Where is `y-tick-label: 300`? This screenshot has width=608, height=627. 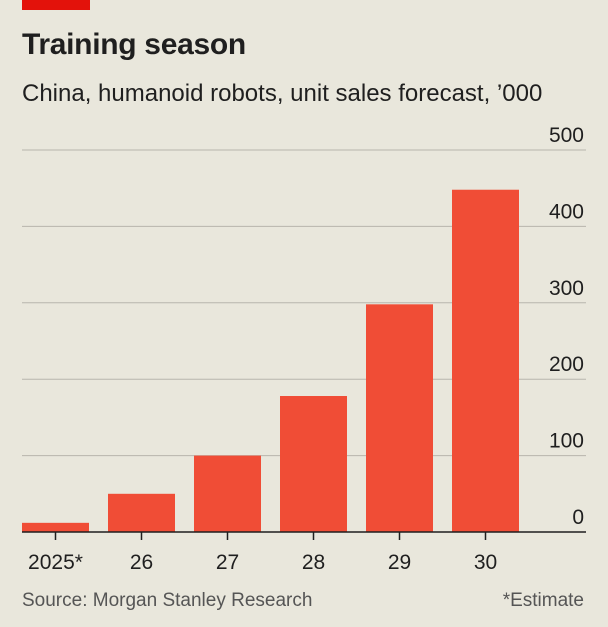 y-tick-label: 300 is located at coordinates (566, 288).